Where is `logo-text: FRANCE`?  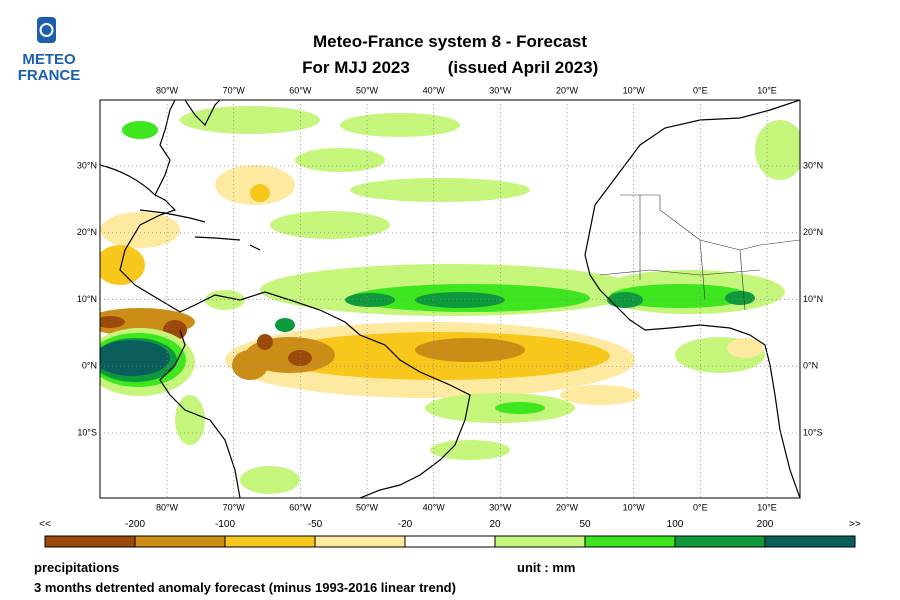
logo-text: FRANCE is located at coordinates (49, 75).